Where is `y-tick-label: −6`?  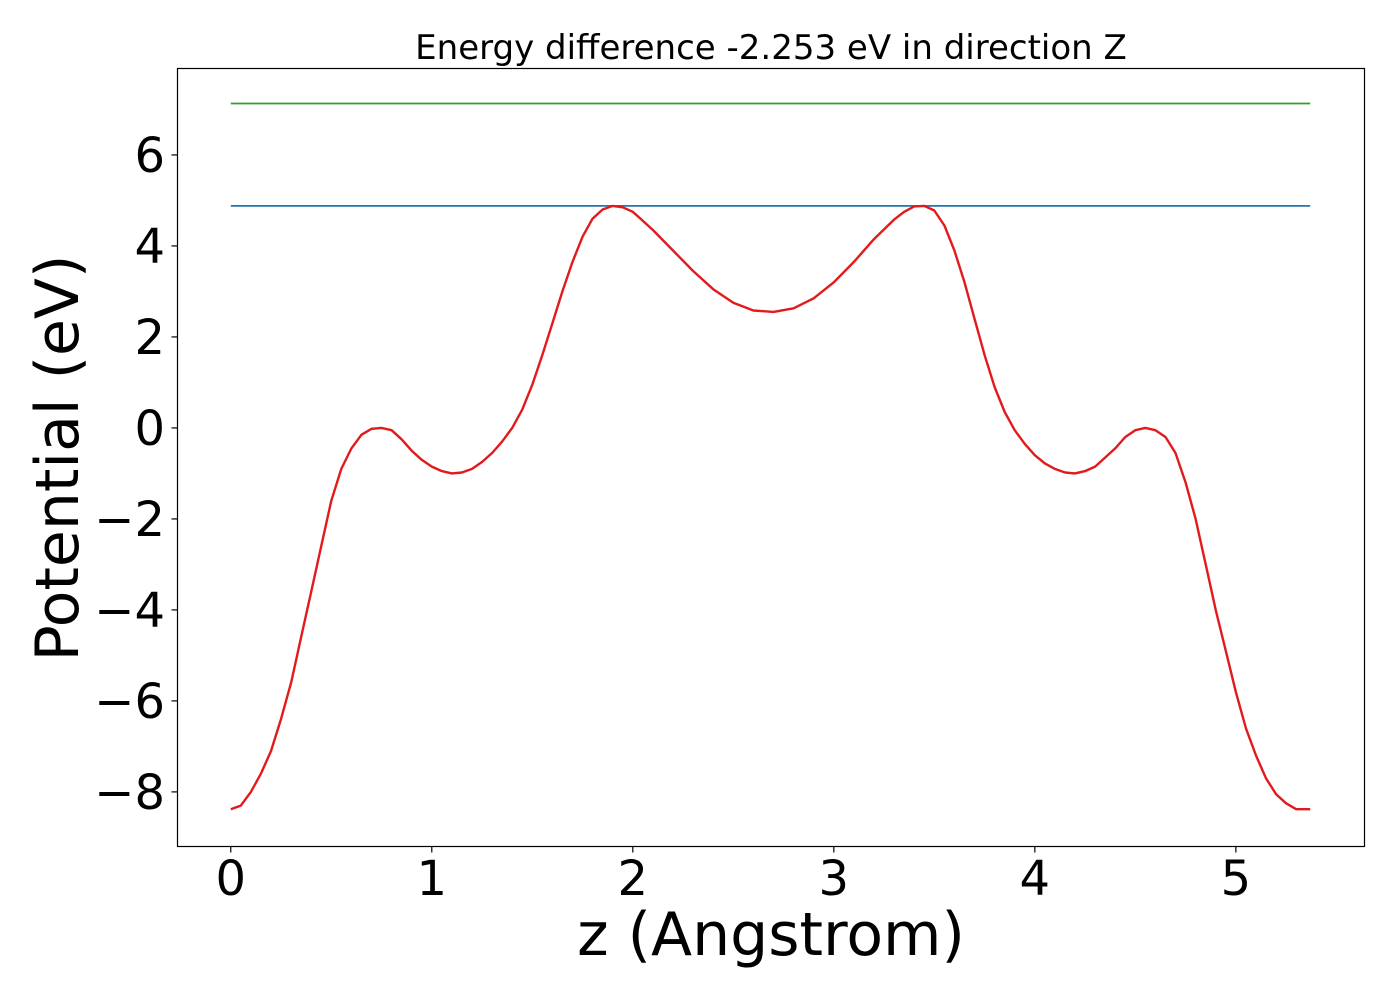 y-tick-label: −6 is located at coordinates (129, 702).